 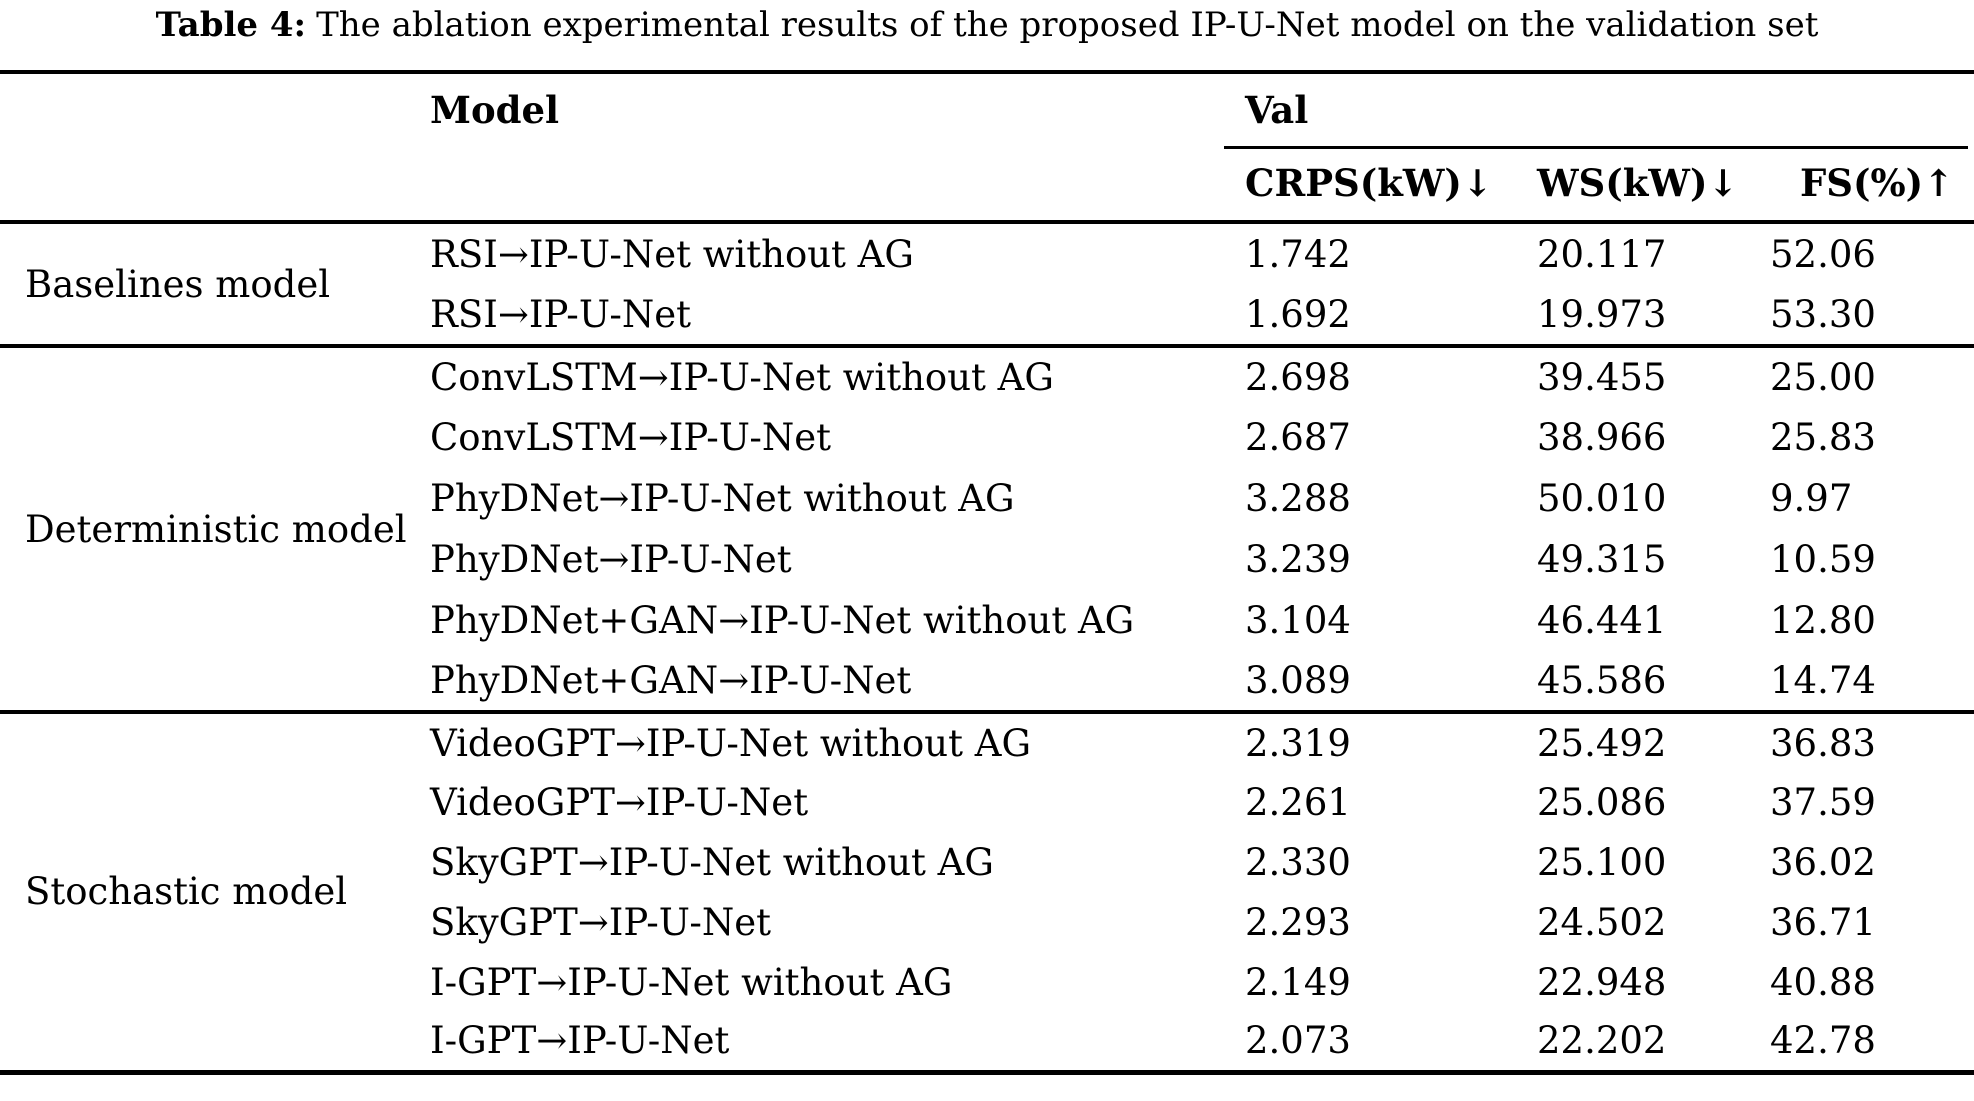 I want to click on ws-value: 24.502, so click(x=1602, y=922).